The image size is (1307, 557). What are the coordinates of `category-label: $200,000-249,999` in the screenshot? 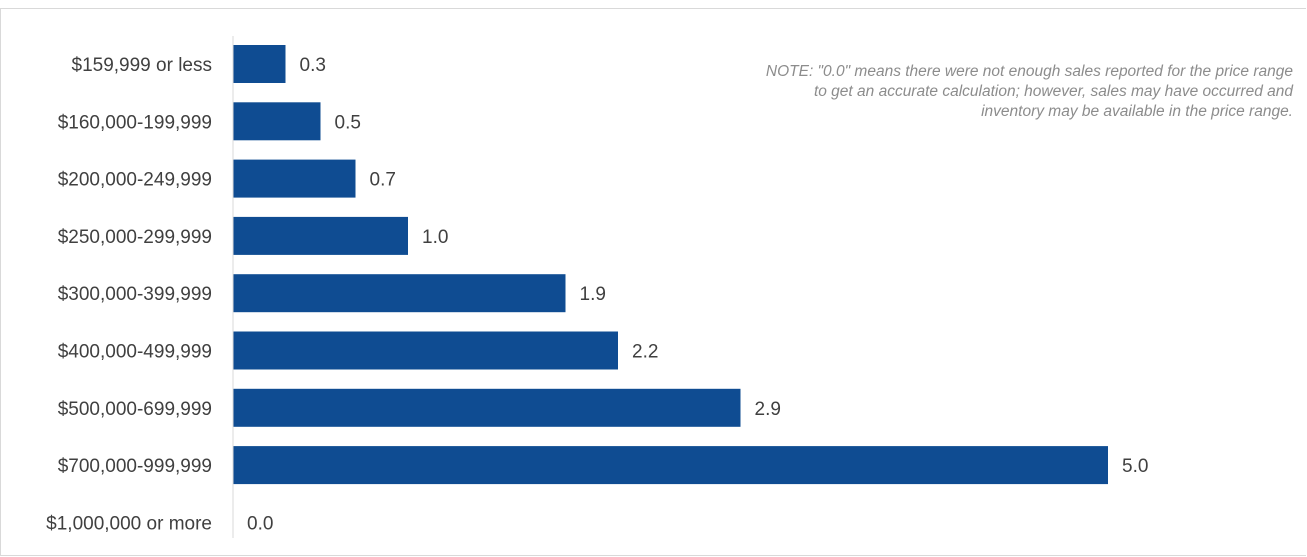 It's located at (135, 180).